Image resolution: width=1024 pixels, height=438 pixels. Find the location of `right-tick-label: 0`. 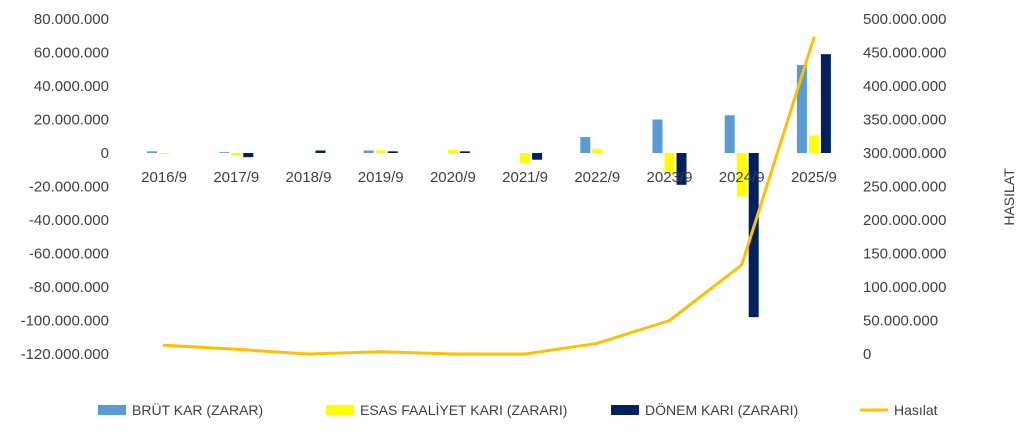

right-tick-label: 0 is located at coordinates (867, 354).